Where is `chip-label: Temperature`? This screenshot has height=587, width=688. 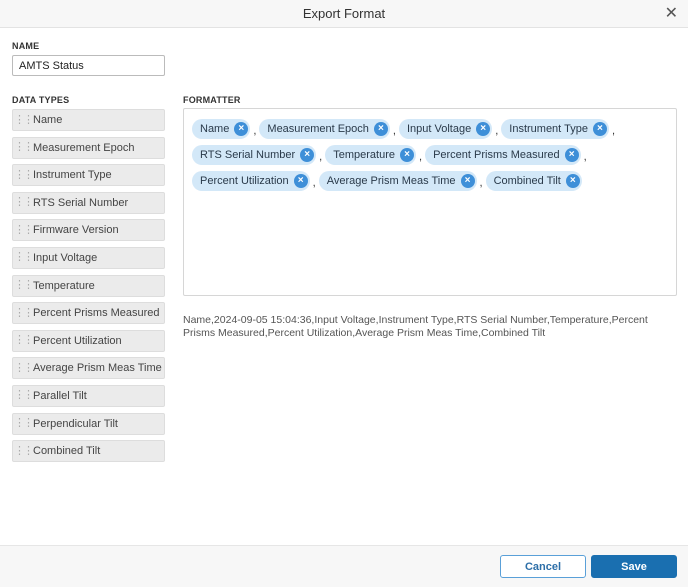
chip-label: Temperature is located at coordinates (364, 155).